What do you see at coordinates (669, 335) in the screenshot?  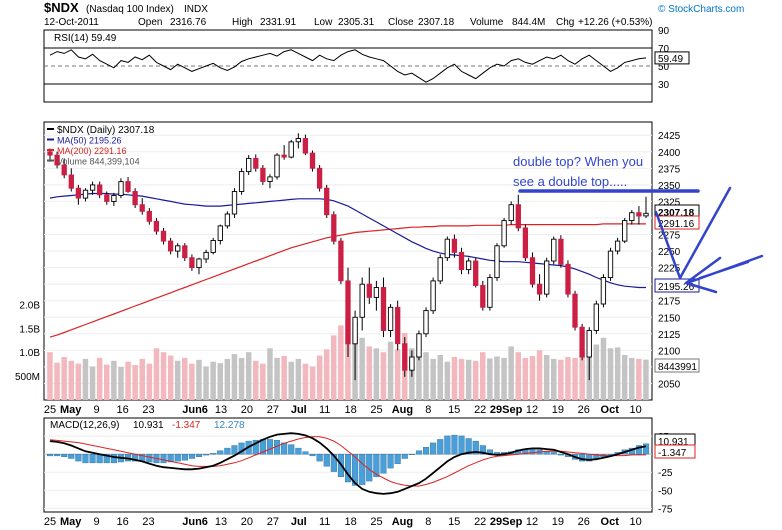 I see `price-tick-label: 2125` at bounding box center [669, 335].